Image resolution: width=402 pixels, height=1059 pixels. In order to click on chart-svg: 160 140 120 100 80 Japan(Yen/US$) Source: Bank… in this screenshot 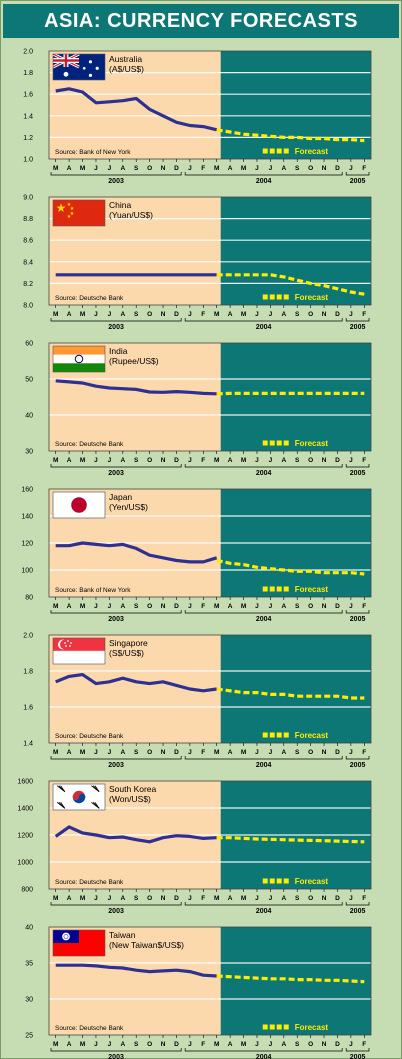, I will do `click(196, 555)`.